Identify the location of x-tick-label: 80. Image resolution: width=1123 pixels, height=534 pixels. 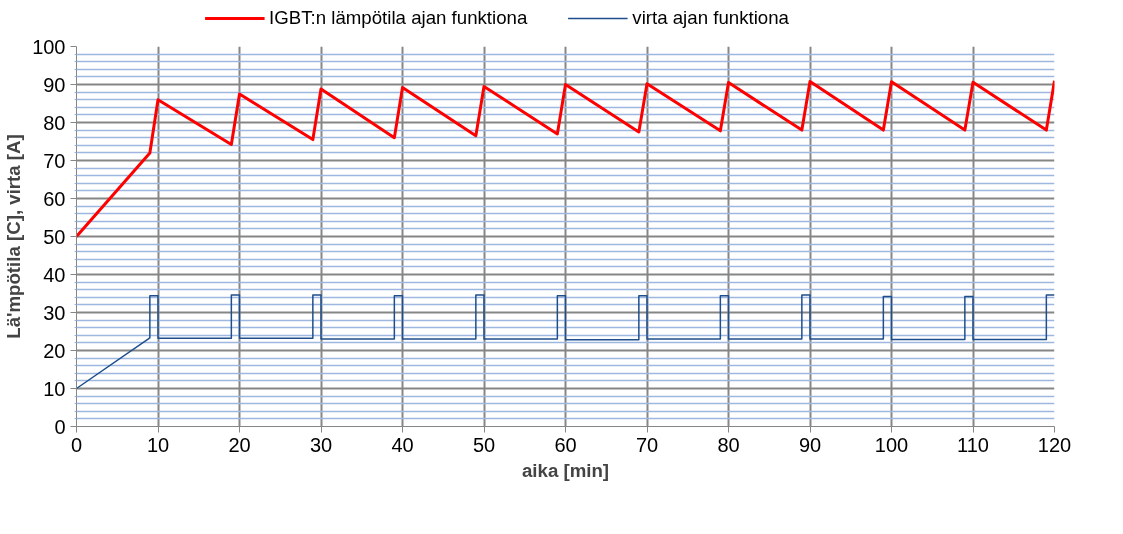
(728, 444).